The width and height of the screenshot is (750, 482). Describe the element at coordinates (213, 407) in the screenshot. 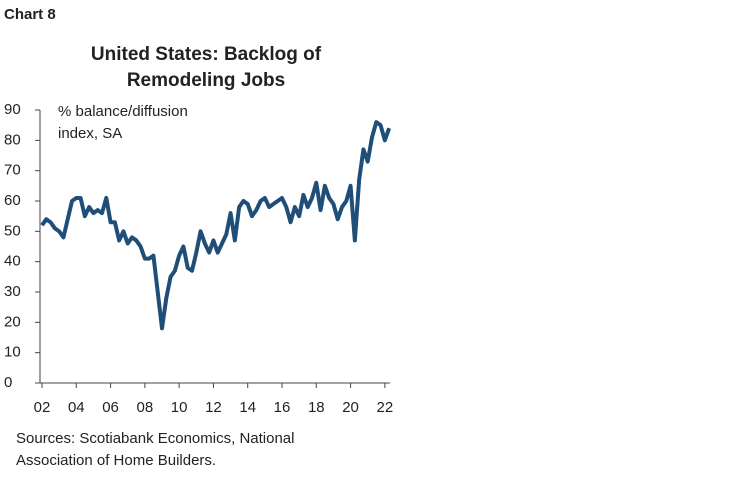

I see `x-tick-label: 12` at that location.